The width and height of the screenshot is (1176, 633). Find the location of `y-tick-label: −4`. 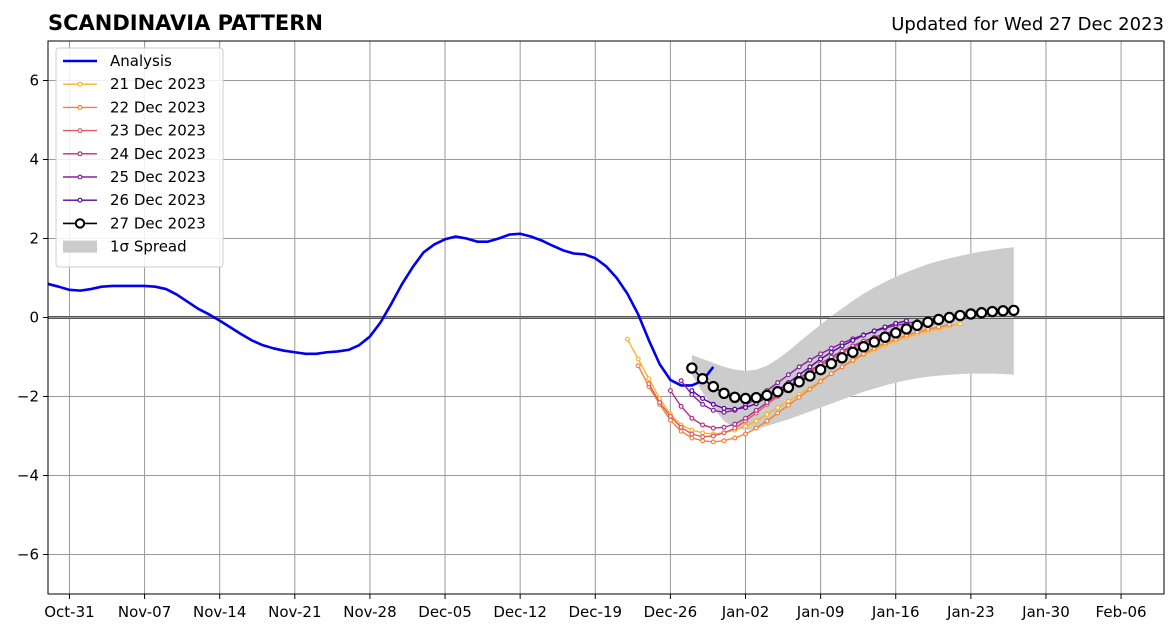

y-tick-label: −4 is located at coordinates (28, 476).